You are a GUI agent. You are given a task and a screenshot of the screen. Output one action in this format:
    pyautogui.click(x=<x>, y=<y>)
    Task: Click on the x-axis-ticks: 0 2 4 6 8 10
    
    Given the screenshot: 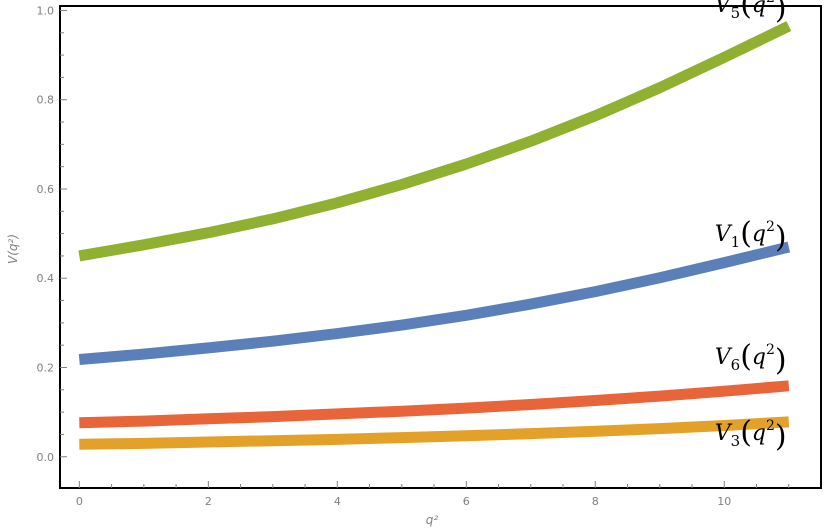 What is the action you would take?
    pyautogui.click(x=403, y=494)
    